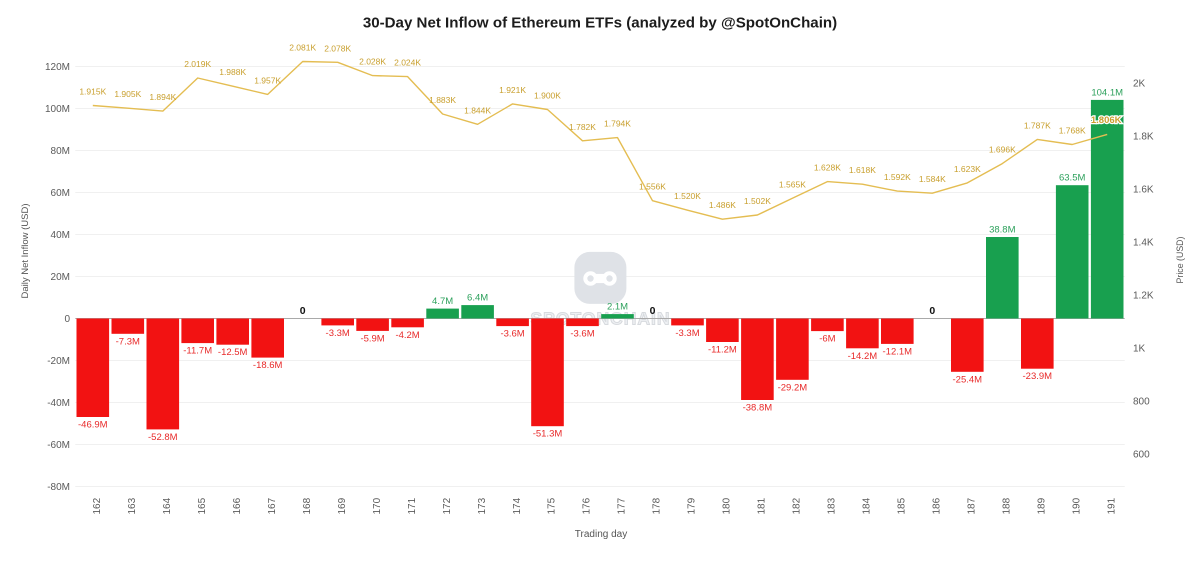 This screenshot has width=1200, height=566. What do you see at coordinates (237, 505) in the screenshot?
I see `svg-text: 166` at bounding box center [237, 505].